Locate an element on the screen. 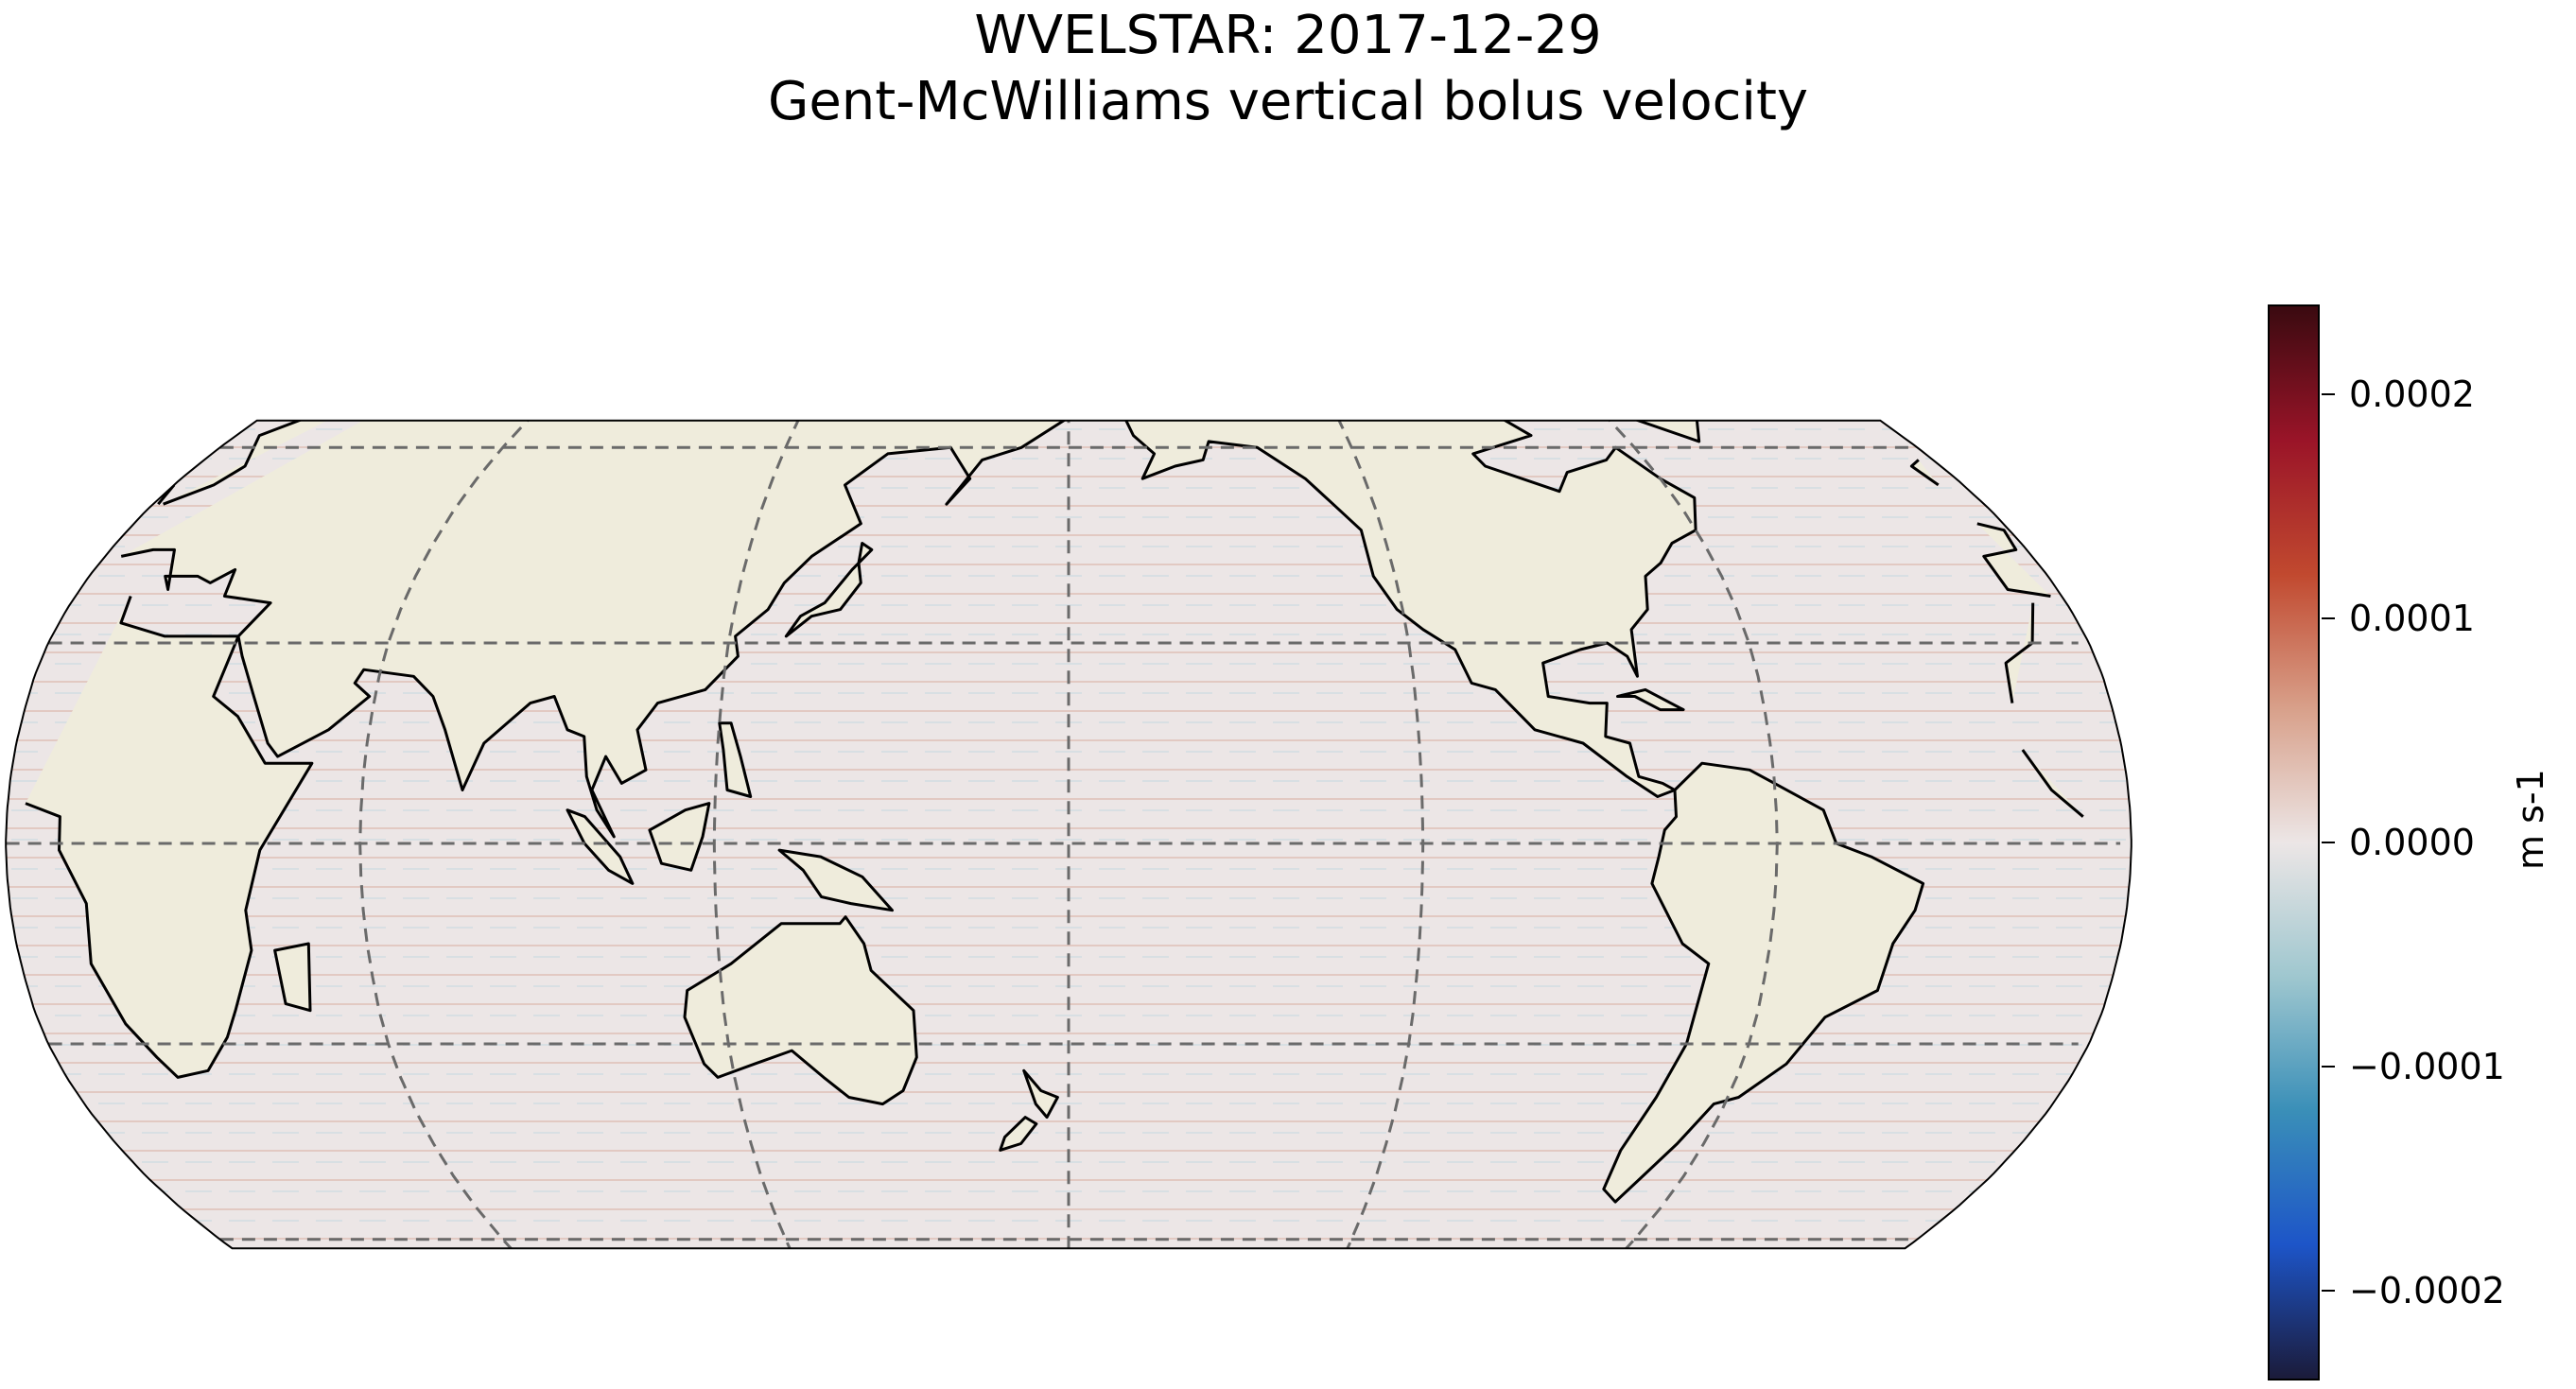 This screenshot has height=1389, width=2576. new-guinea-island is located at coordinates (835, 880).